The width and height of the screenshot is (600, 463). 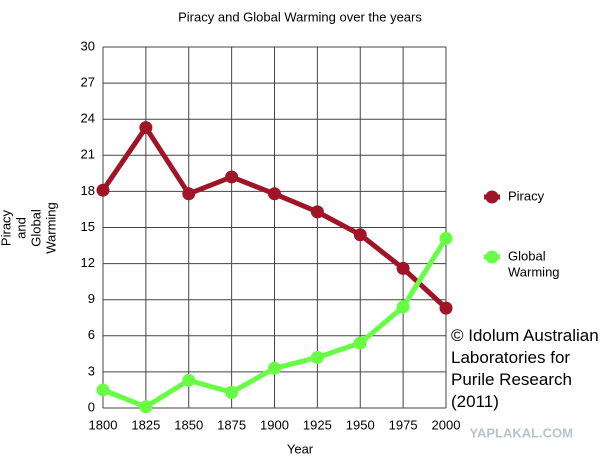 I want to click on y-tick-label: 3, so click(x=91, y=370).